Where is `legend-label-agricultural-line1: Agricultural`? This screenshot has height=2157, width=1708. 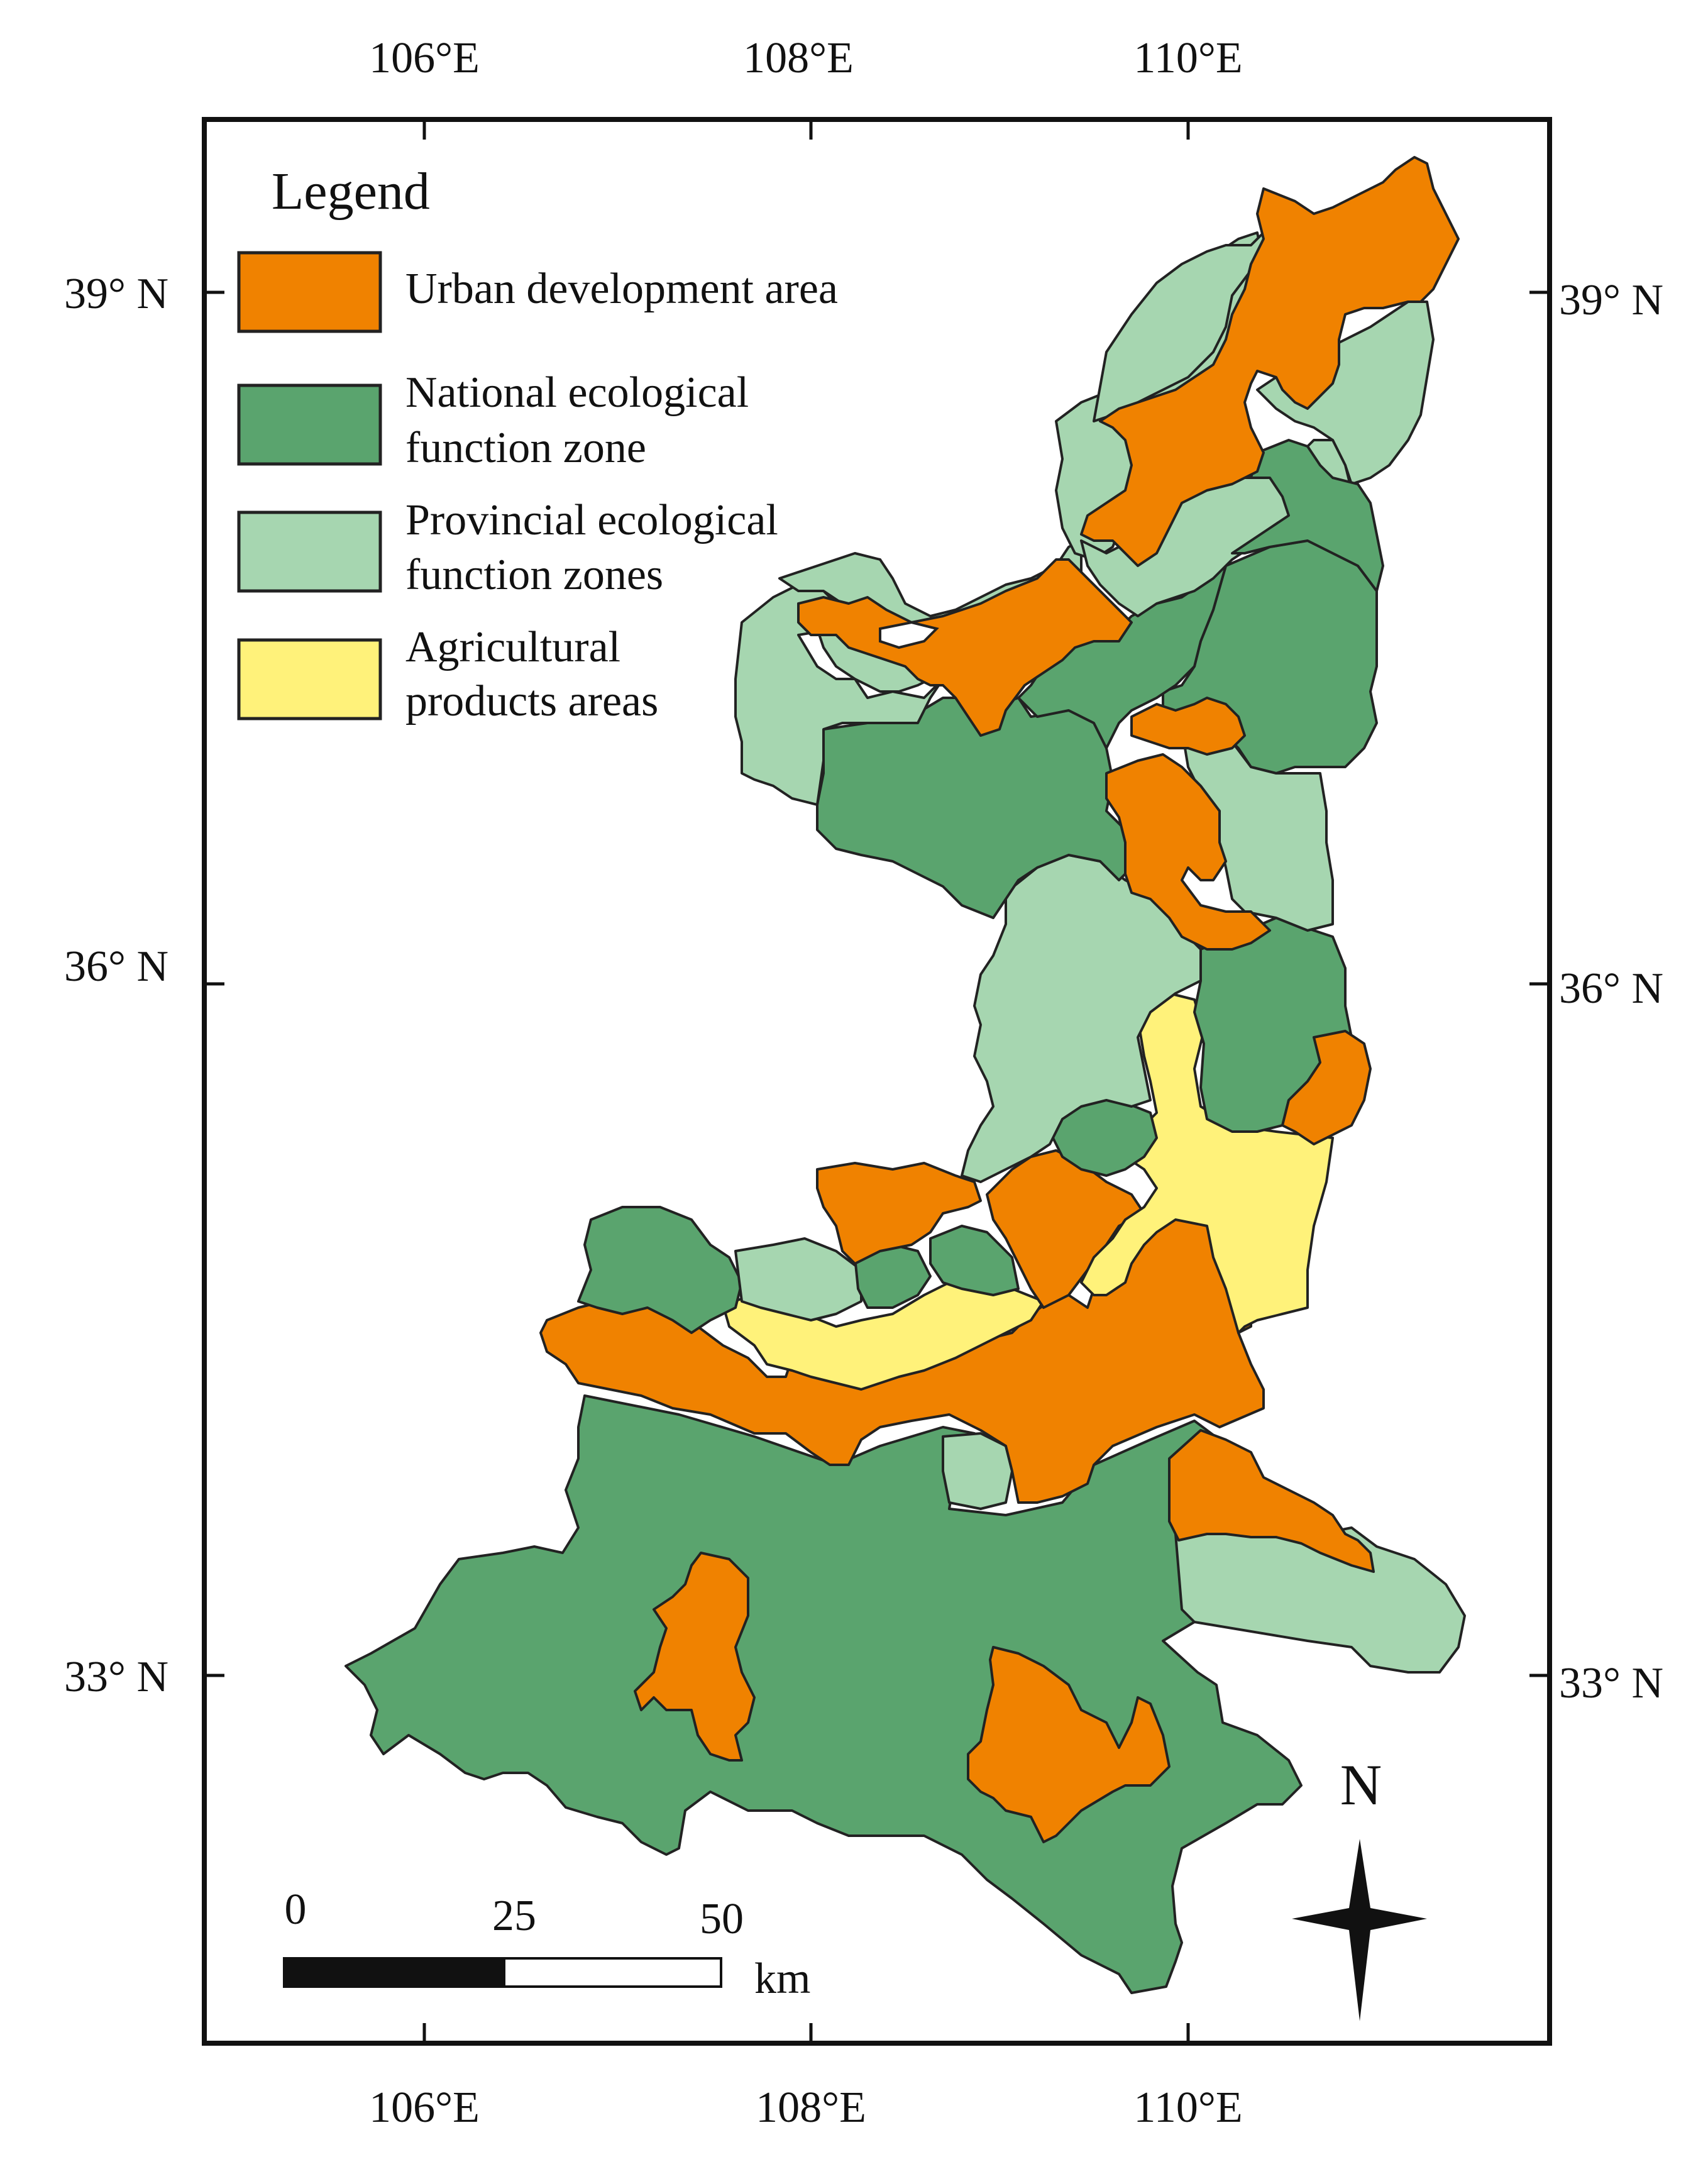 legend-label-agricultural-line1: Agricultural is located at coordinates (512, 647).